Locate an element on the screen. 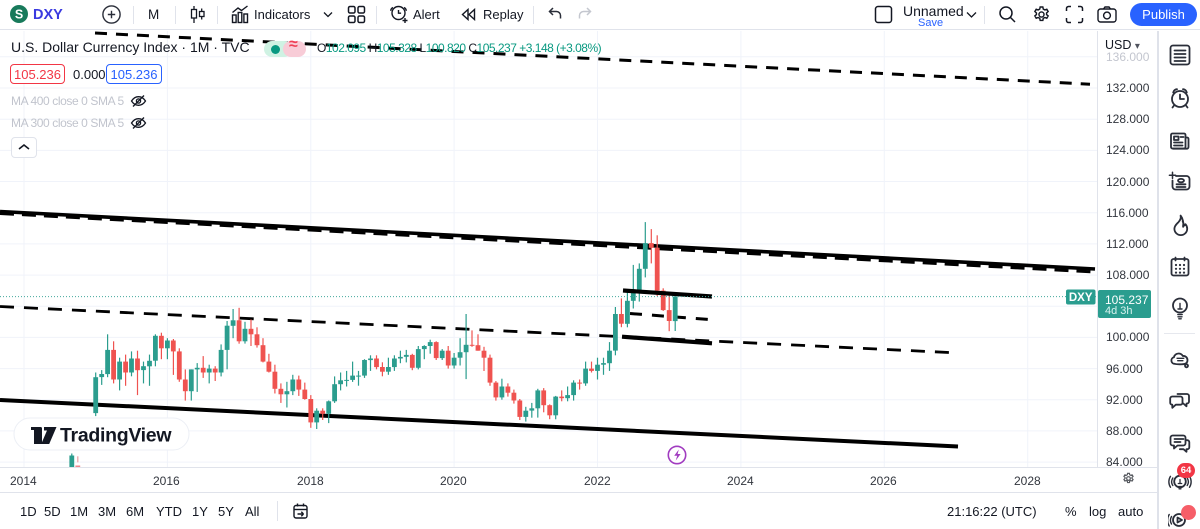 Image resolution: width=1200 pixels, height=529 pixels. svg-text: TradingView is located at coordinates (116, 436).